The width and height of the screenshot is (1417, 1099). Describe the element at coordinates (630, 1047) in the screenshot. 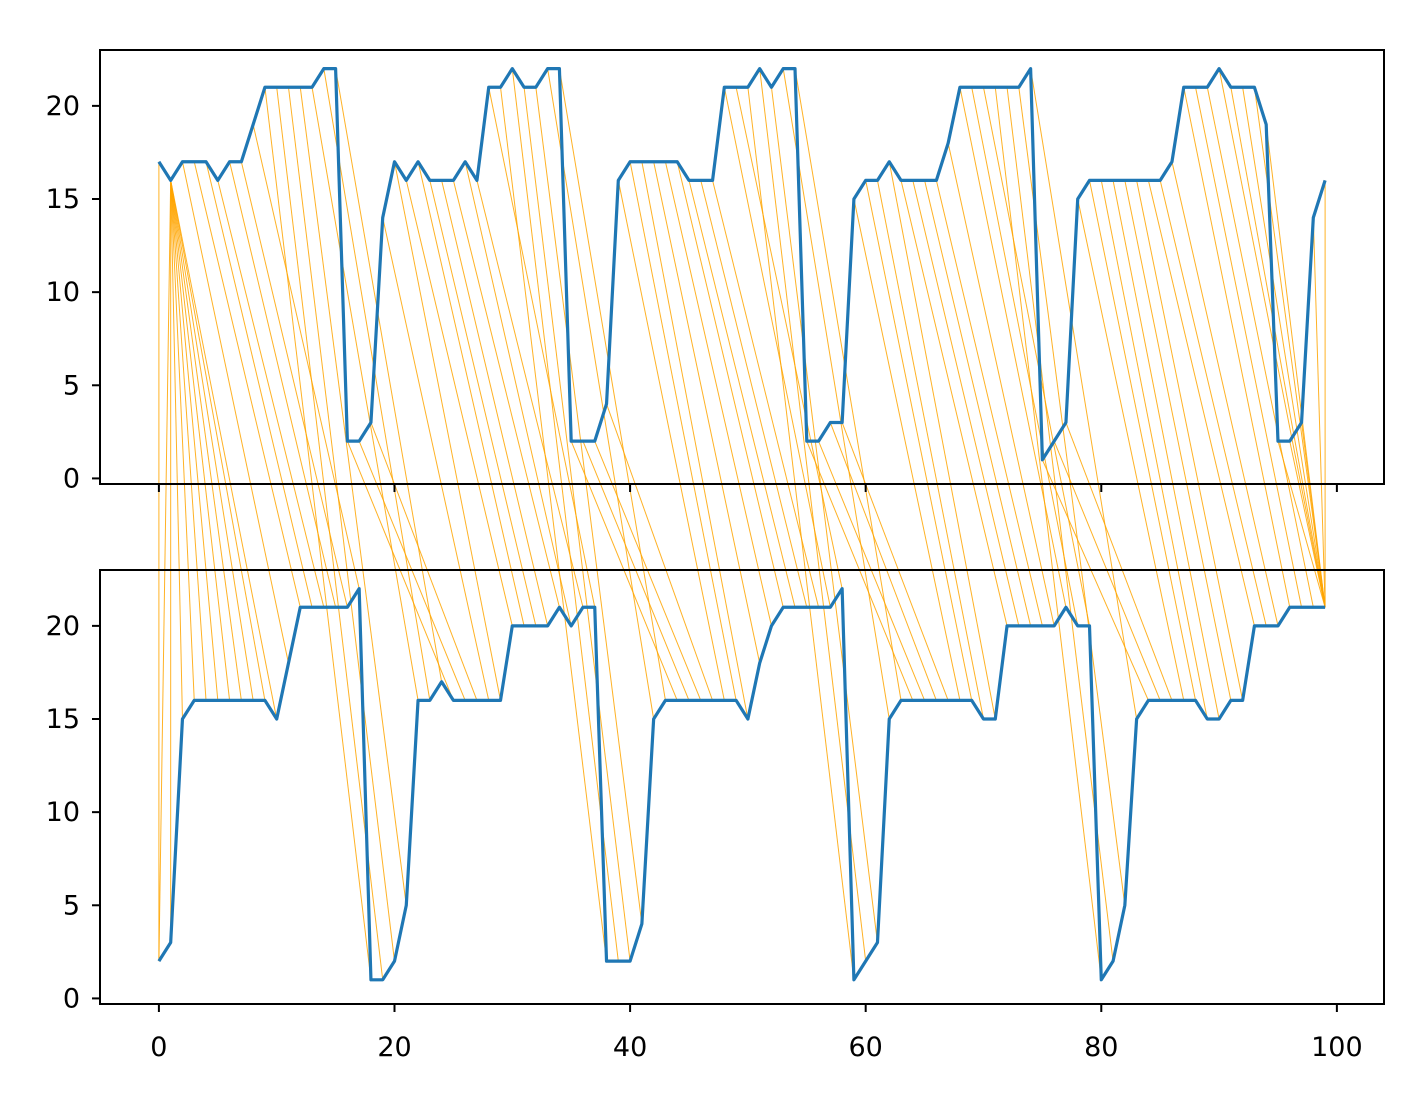

I see `x-tick-label: 40` at that location.